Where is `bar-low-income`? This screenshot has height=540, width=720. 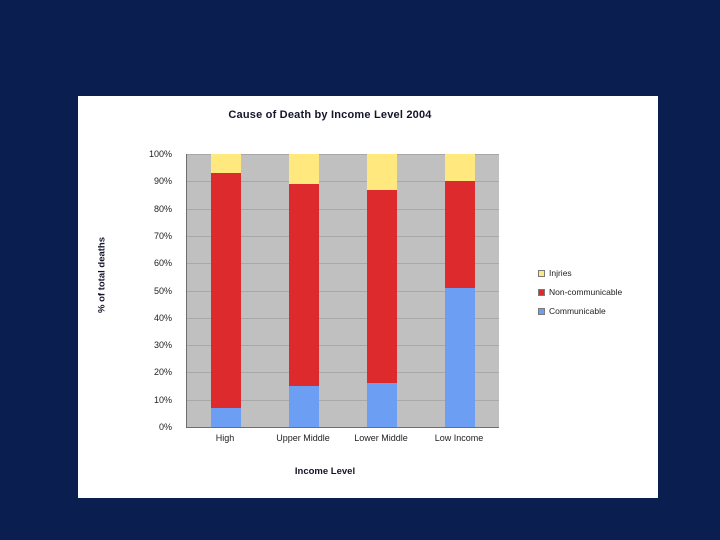 bar-low-income is located at coordinates (460, 290).